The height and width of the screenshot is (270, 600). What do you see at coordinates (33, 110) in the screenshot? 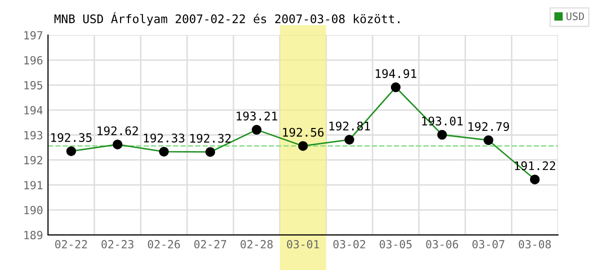
I see `y-tick-label: 194` at bounding box center [33, 110].